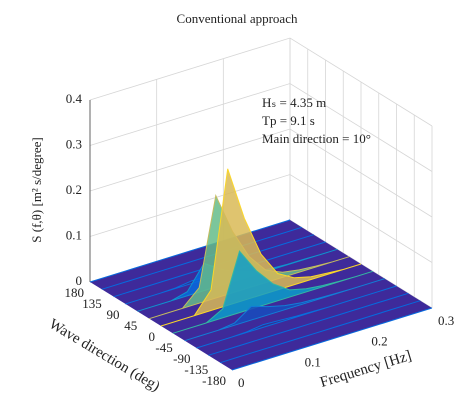  I want to click on z-tick-label: 0.1, so click(74, 234).